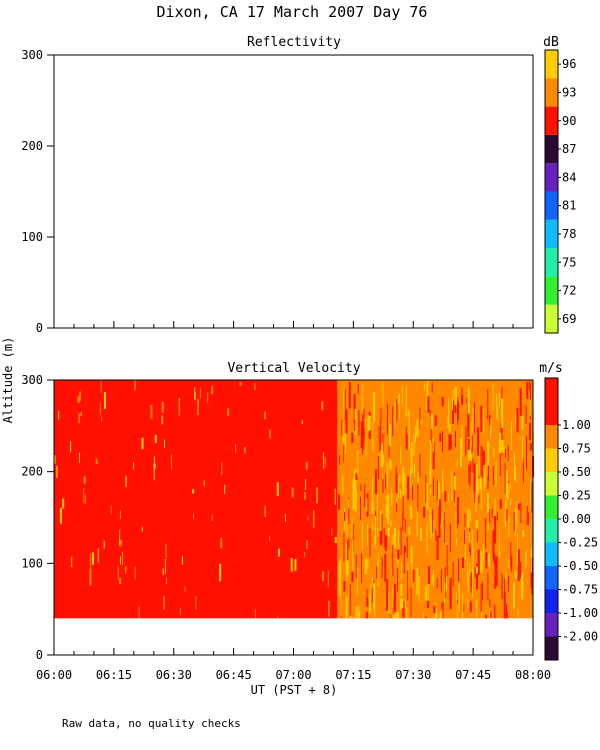 This screenshot has width=600, height=750. I want to click on velocity-x-tick-label: 07:00, so click(293, 675).